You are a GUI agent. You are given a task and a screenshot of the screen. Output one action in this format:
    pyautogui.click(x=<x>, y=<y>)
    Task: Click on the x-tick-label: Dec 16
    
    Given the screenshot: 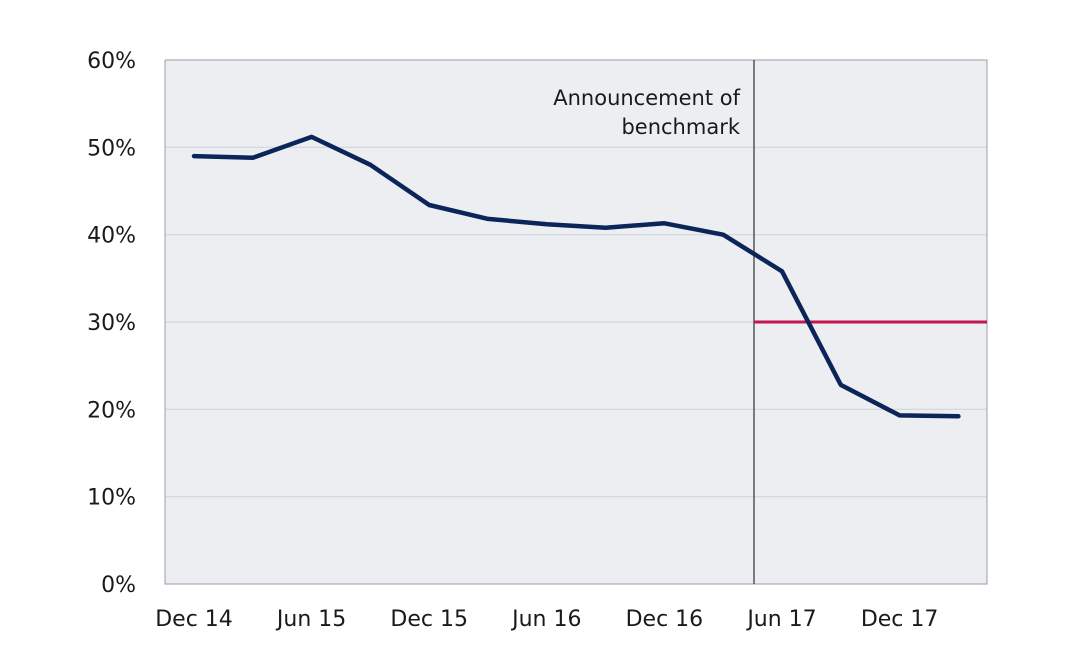 What is the action you would take?
    pyautogui.click(x=665, y=619)
    